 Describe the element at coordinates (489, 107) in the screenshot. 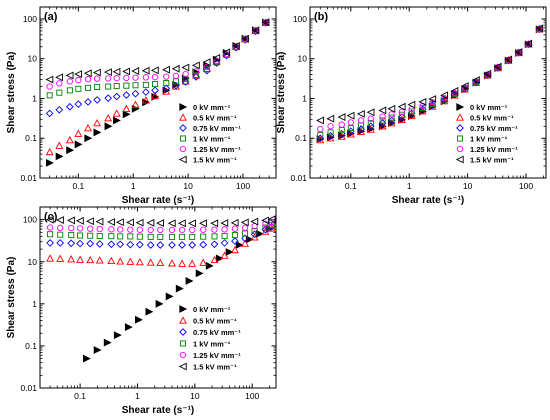

I see `legend-entry-label: 0 kV mm⁻¹` at that location.